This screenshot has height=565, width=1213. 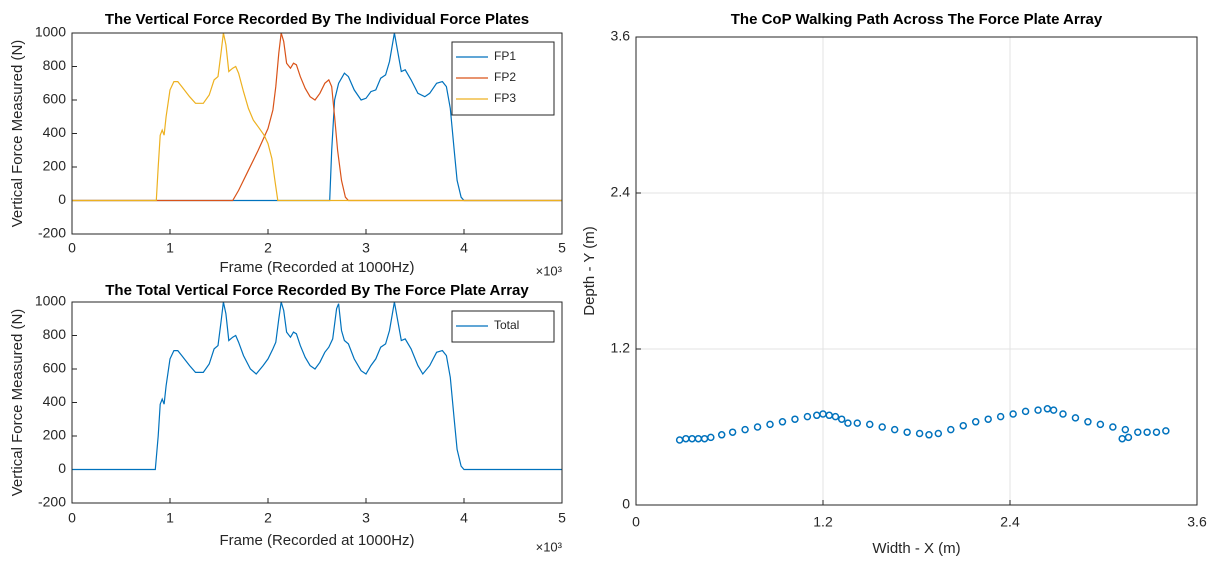 I want to click on legend-label: FP1, so click(x=505, y=56).